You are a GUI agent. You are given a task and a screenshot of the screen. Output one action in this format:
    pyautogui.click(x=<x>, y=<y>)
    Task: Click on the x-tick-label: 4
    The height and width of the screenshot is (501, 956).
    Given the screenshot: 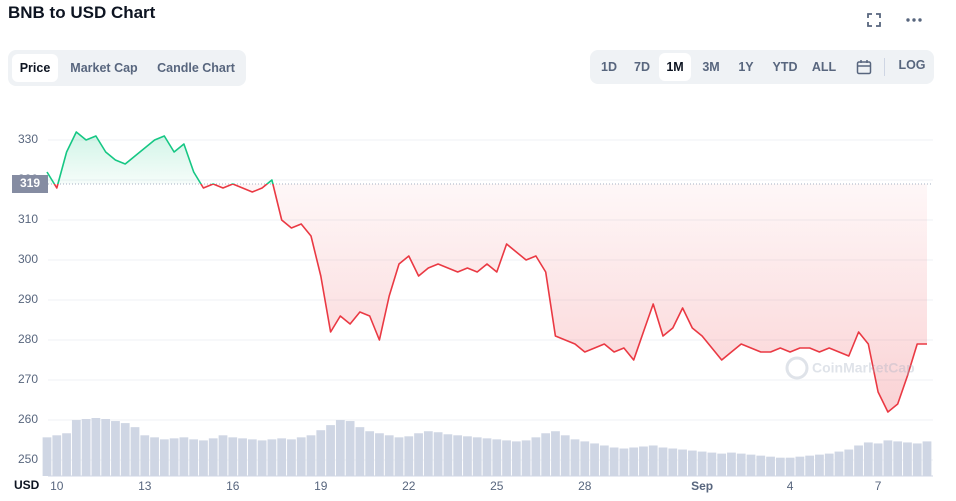 What is the action you would take?
    pyautogui.click(x=790, y=486)
    